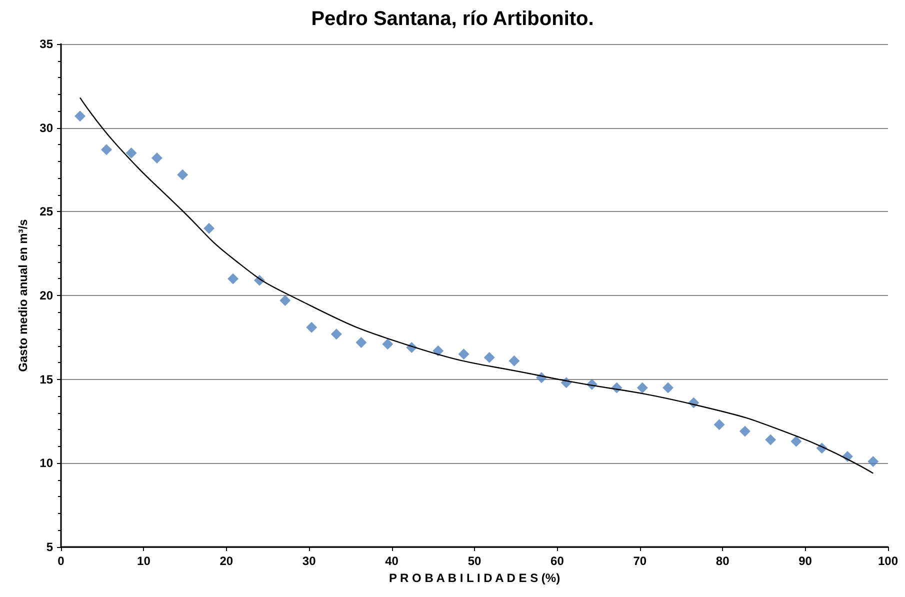  I want to click on y-axis-title: Gasto medio anual en m³/s, so click(23, 295).